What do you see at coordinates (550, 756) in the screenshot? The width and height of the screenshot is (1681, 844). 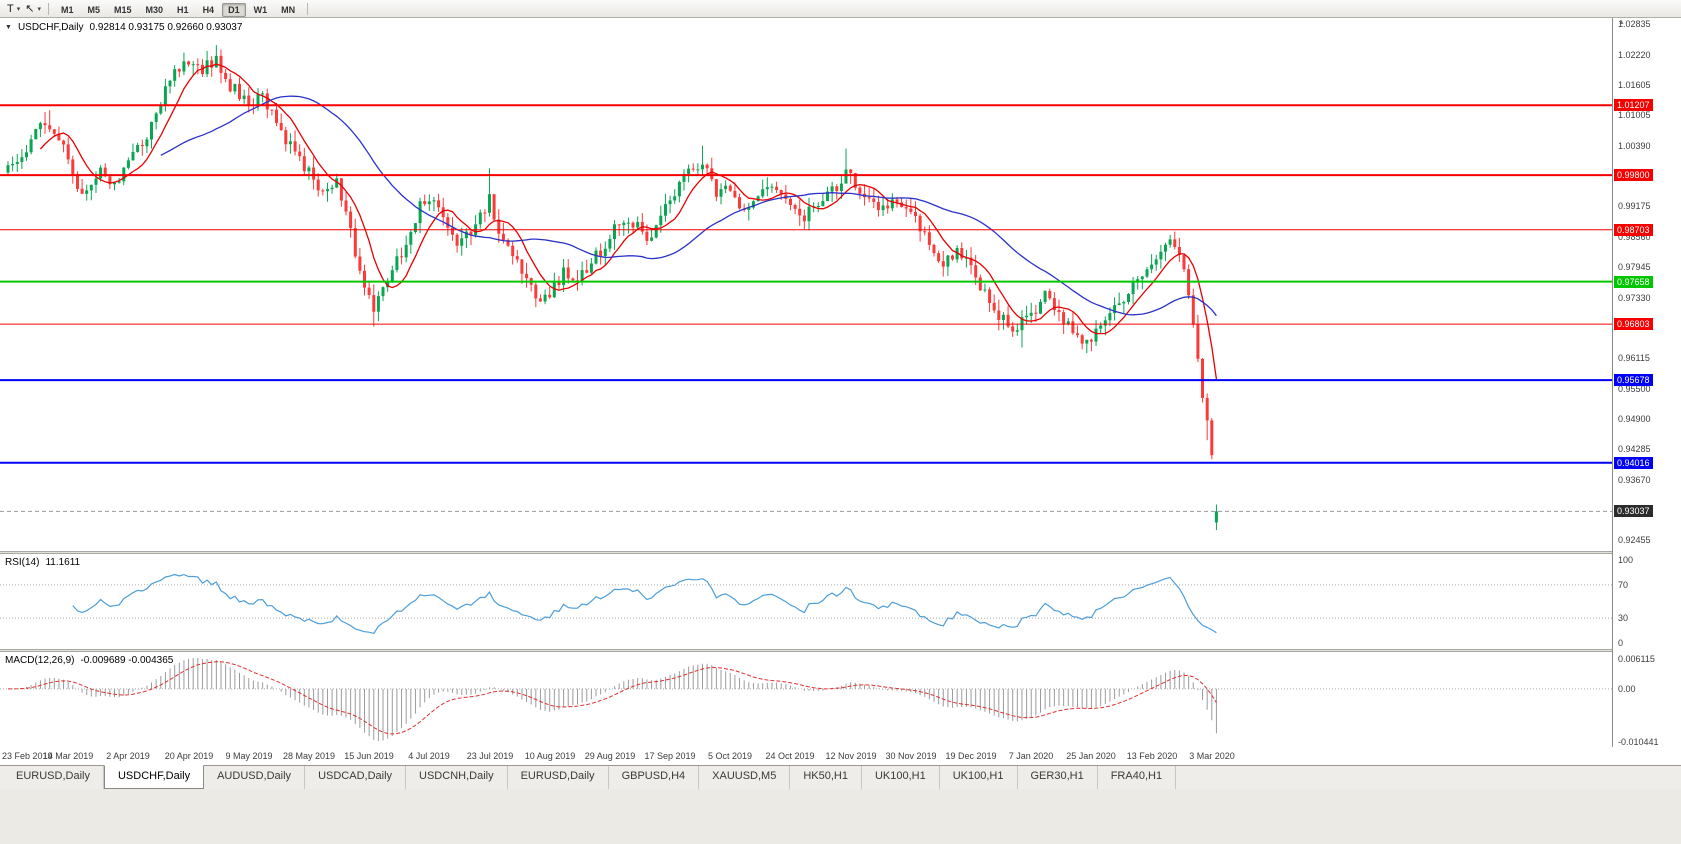 I see `time-axis-label: 10 Aug 2019` at bounding box center [550, 756].